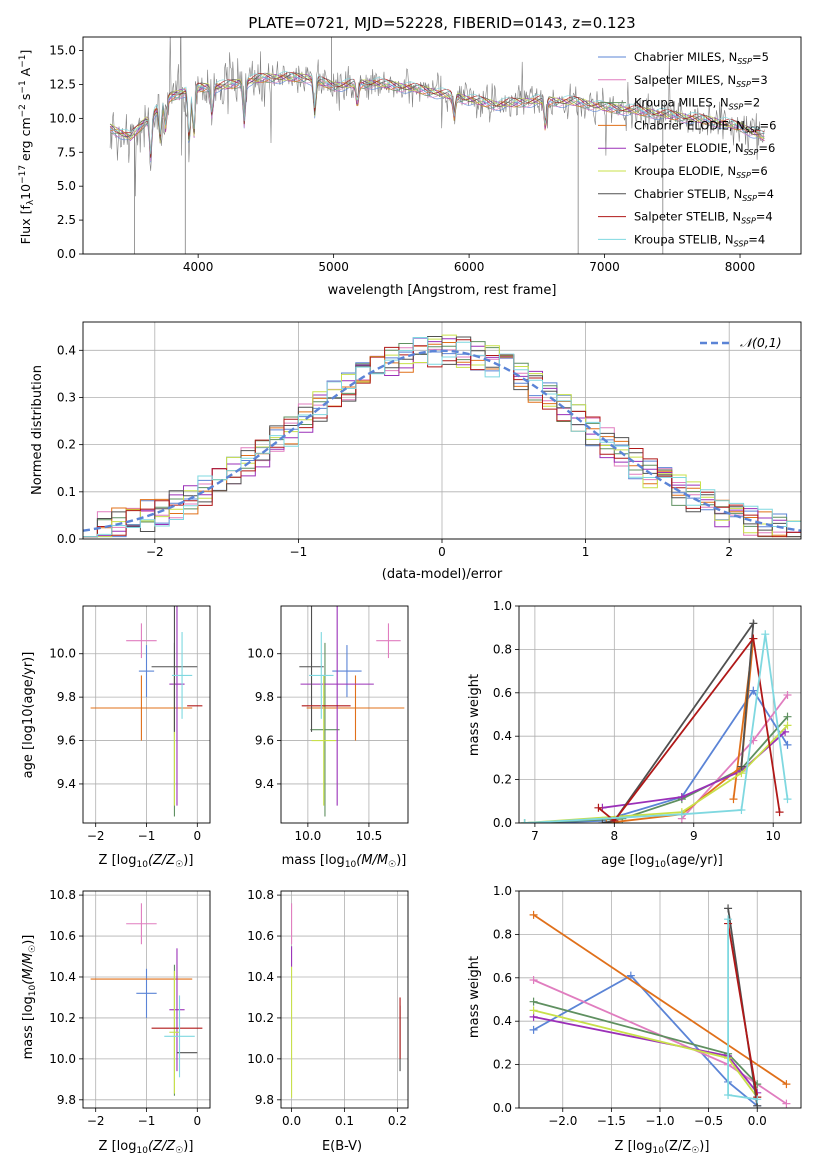 This screenshot has height=1170, width=819. I want to click on z-weight-x-label: Z [log10(Z/Z☉)], so click(662, 1147).